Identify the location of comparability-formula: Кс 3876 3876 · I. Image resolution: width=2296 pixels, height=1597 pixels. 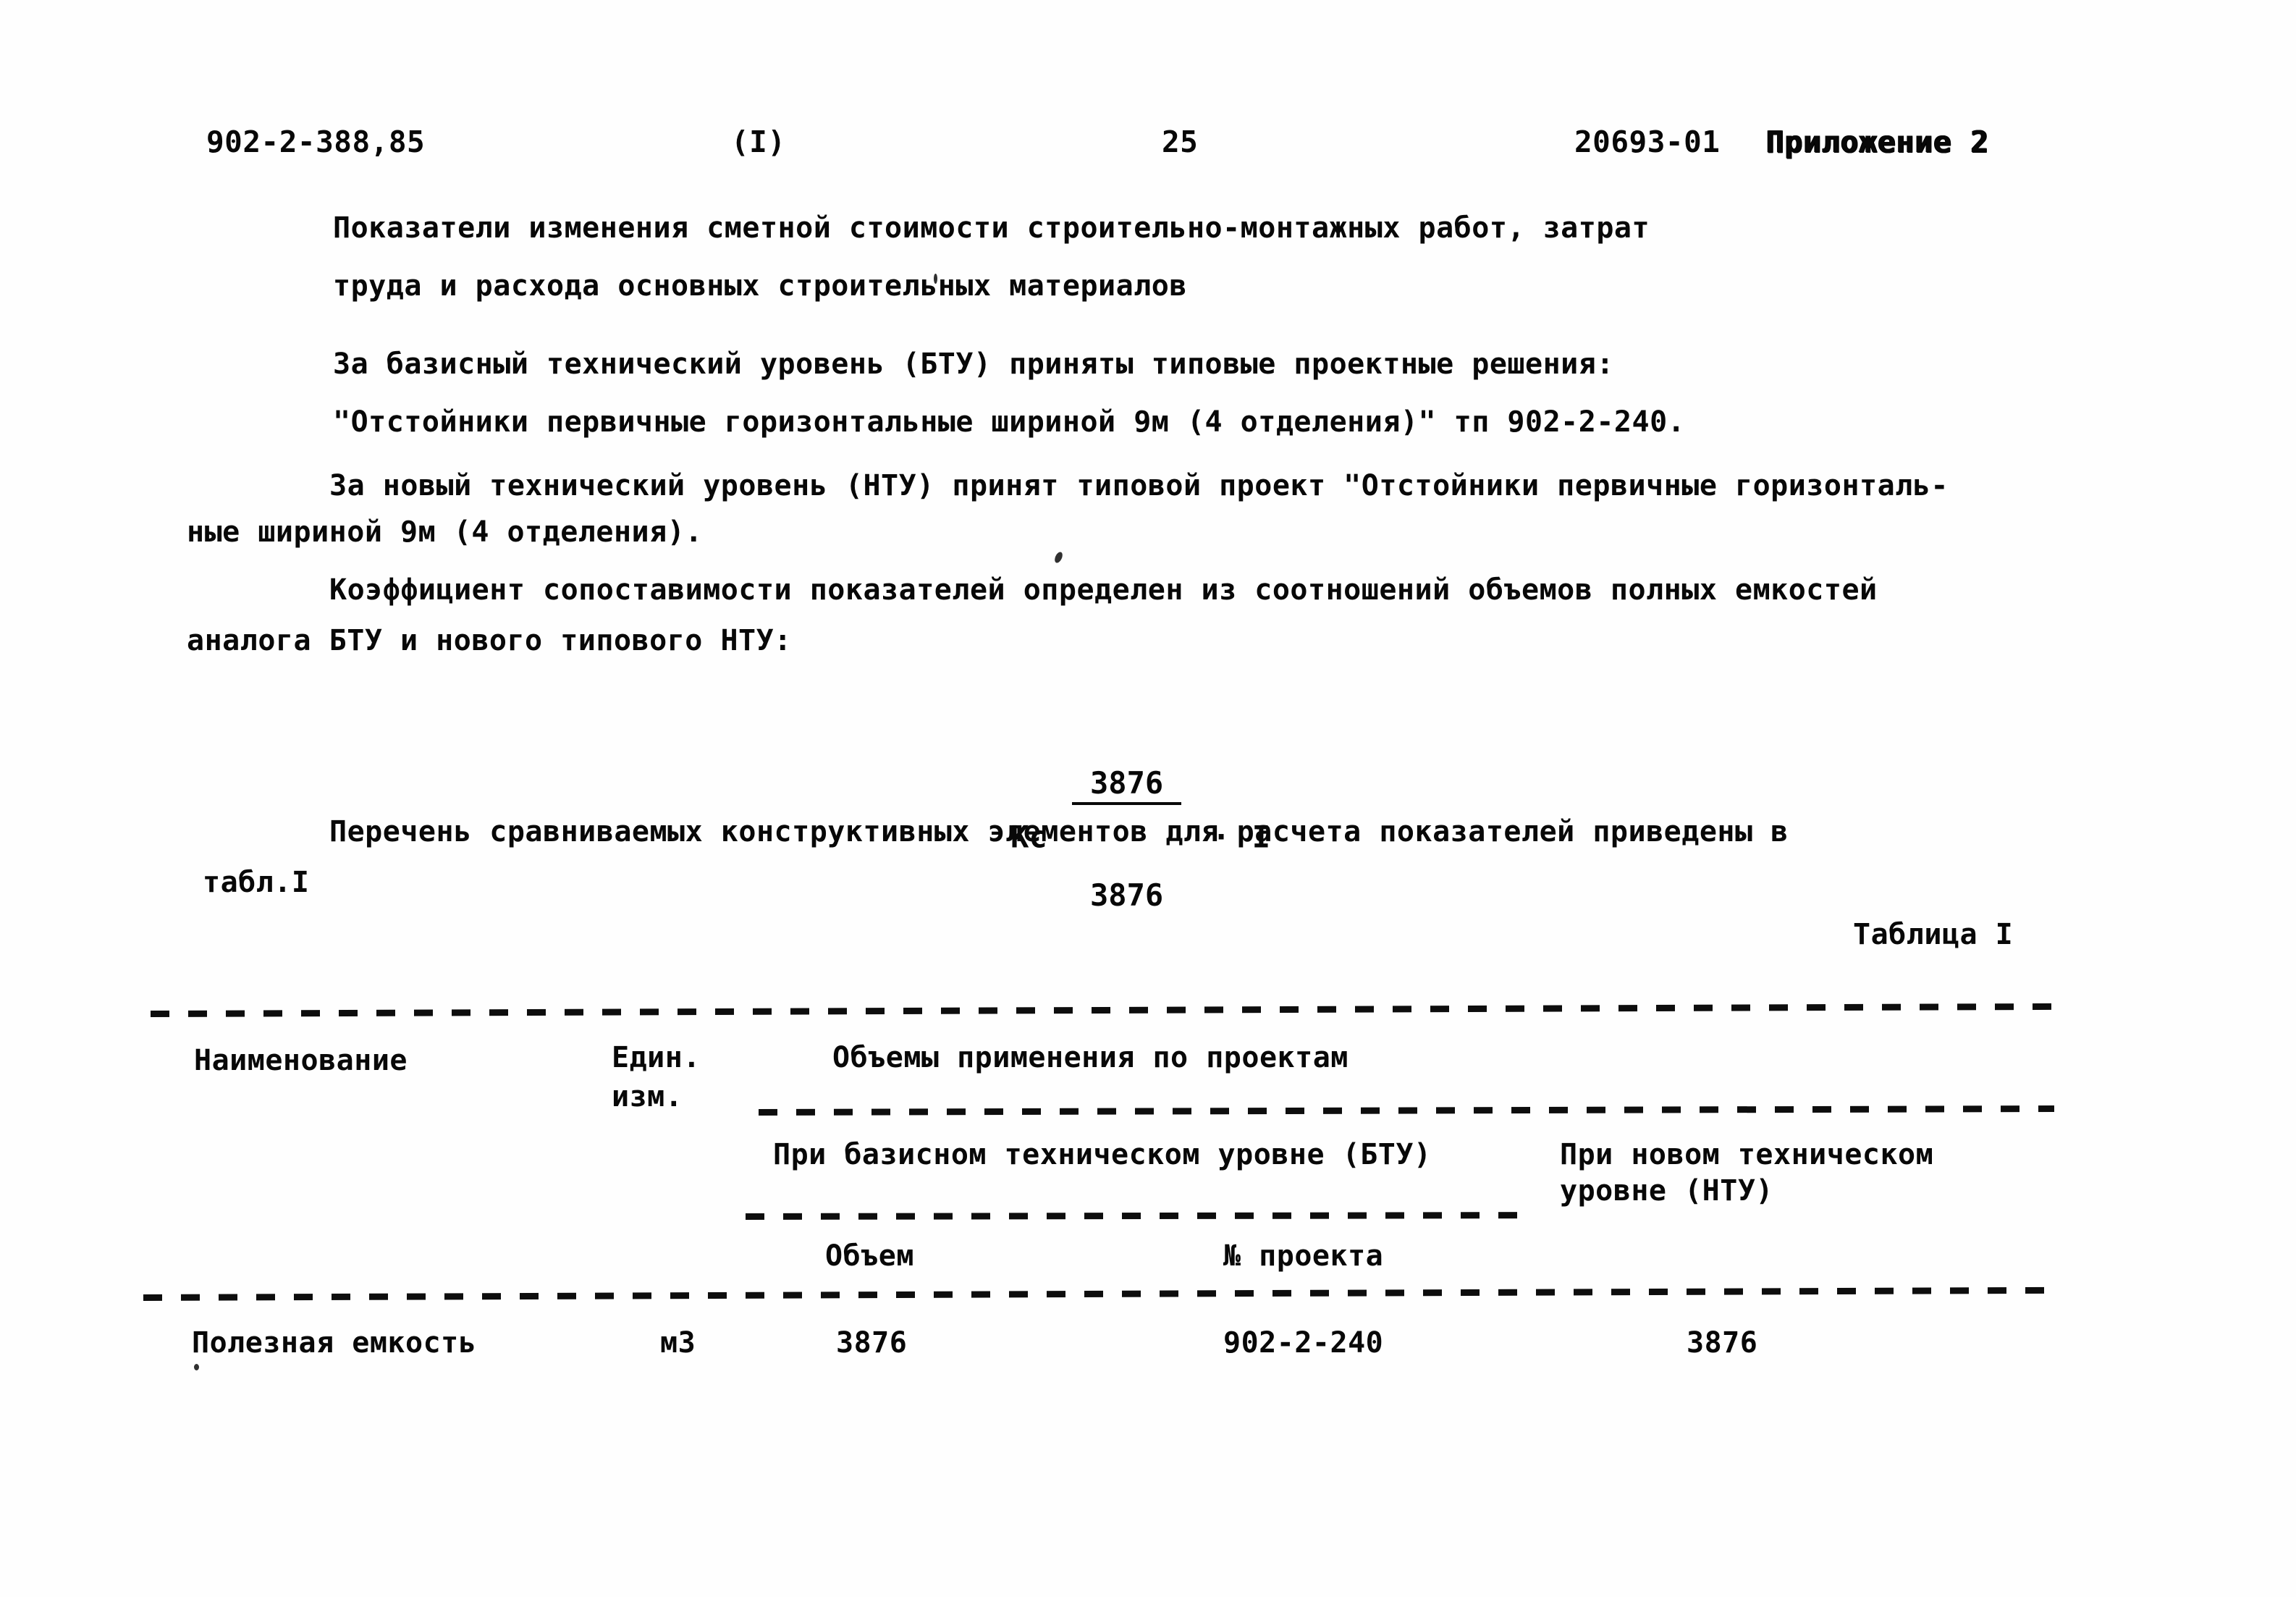
(1103, 839).